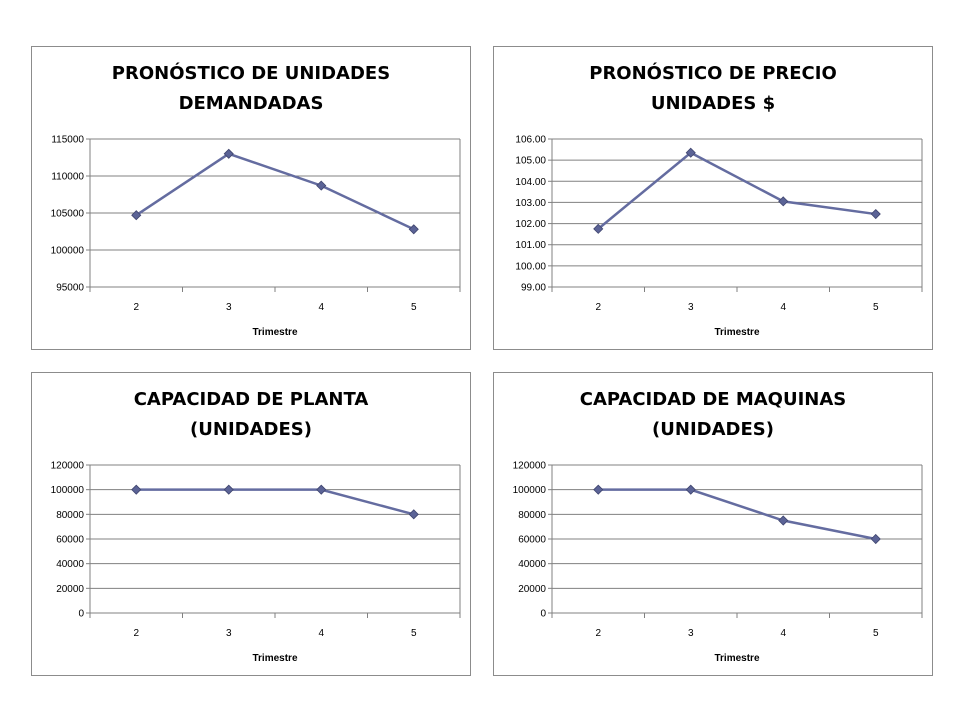 Image resolution: width=960 pixels, height=720 pixels. Describe the element at coordinates (530, 203) in the screenshot. I see `y-tick-label: 103.00` at that location.